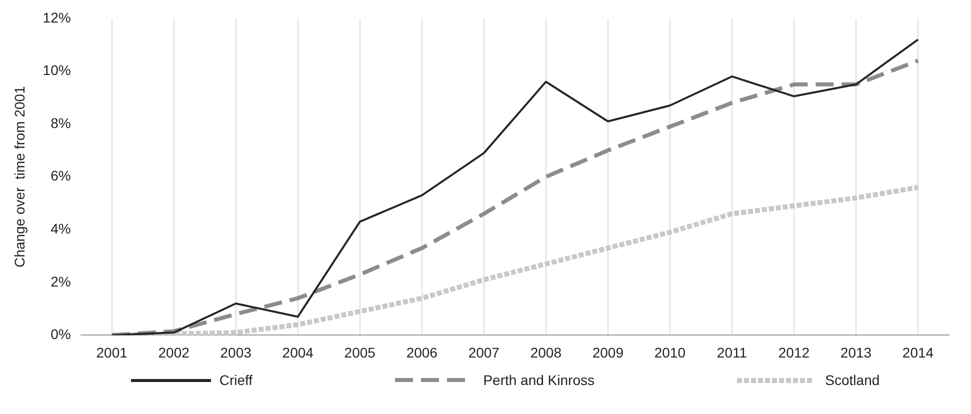 The width and height of the screenshot is (971, 414). Describe the element at coordinates (174, 352) in the screenshot. I see `x-tick-label: 2002` at that location.